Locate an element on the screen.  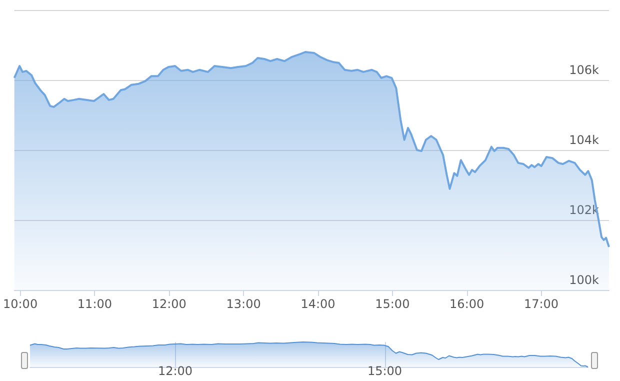
y-tick-label: 100k is located at coordinates (584, 280).